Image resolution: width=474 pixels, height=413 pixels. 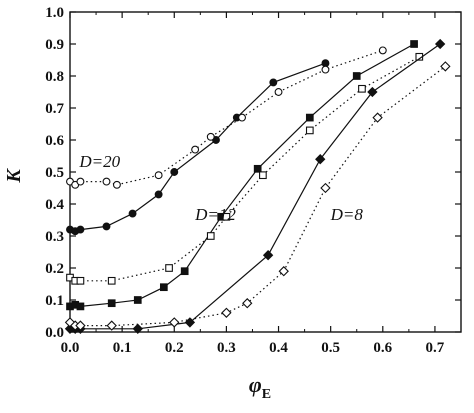 What do you see at coordinates (220, 188) in the screenshot?
I see `annotation-layer: D=20 D=12 D=8` at bounding box center [220, 188].